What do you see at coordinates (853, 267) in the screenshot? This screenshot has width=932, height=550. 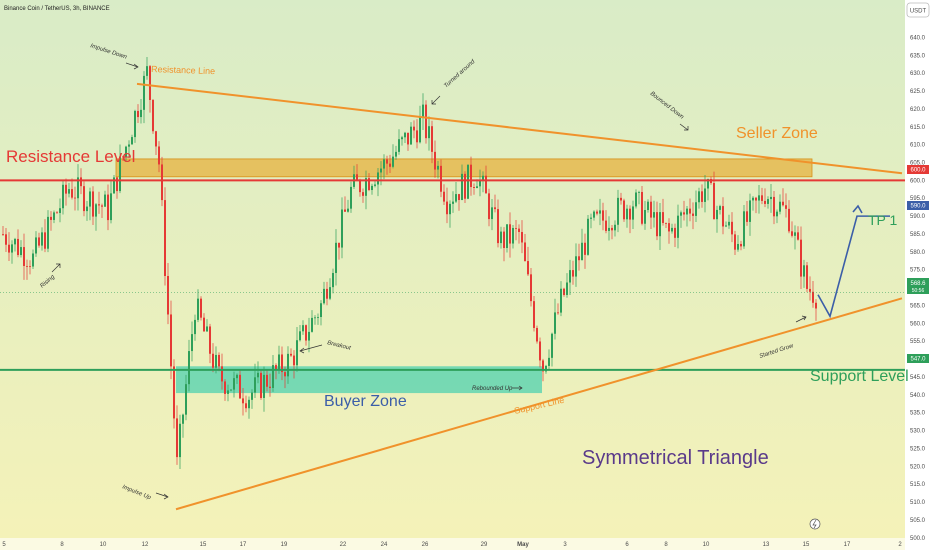 I see `tp-projection-path` at bounding box center [853, 267].